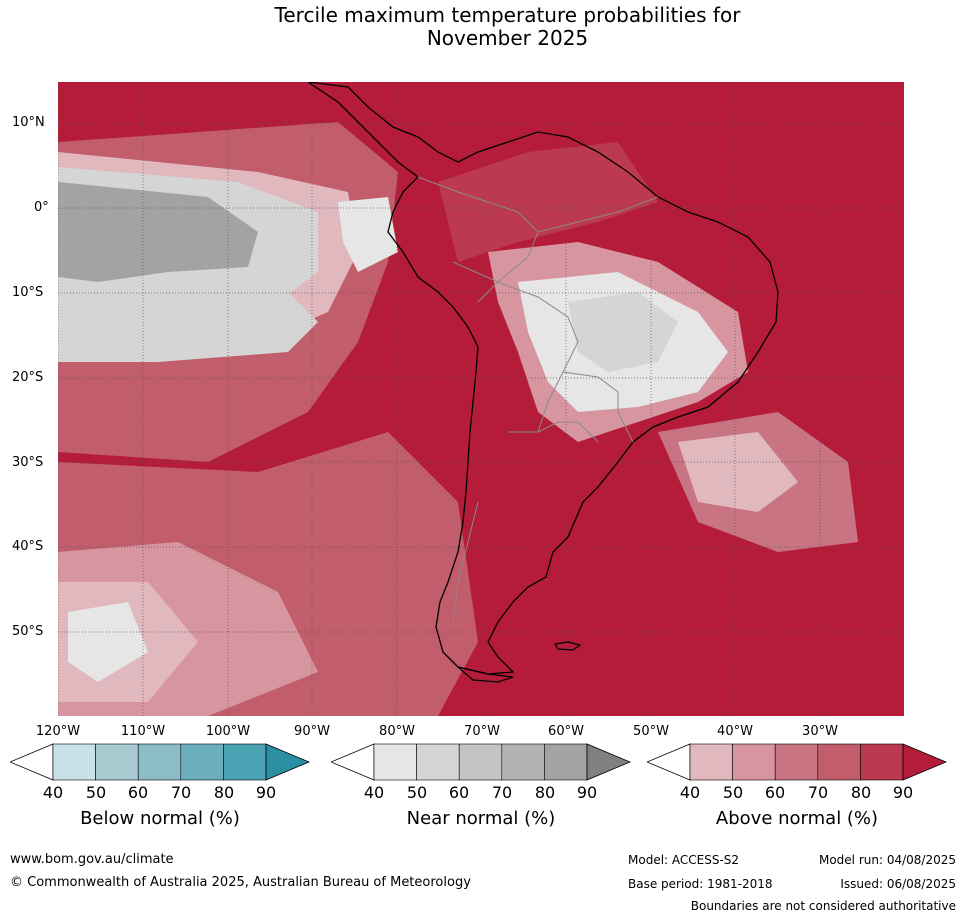 This screenshot has height=919, width=965. Describe the element at coordinates (485, 674) in the screenshot. I see `tierra-del-fuego` at that location.